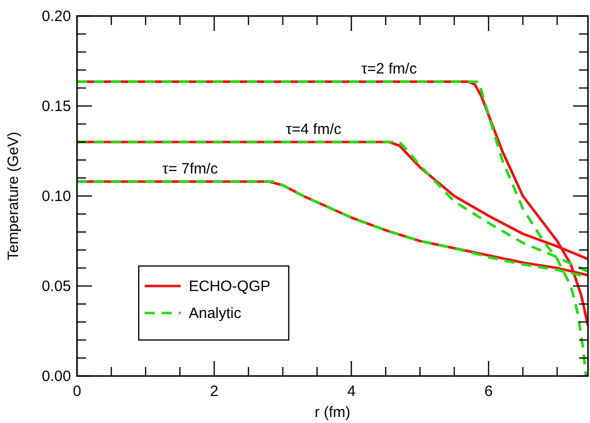 The height and width of the screenshot is (423, 590). I want to click on legend-label: ECHO-QGP, so click(229, 286).